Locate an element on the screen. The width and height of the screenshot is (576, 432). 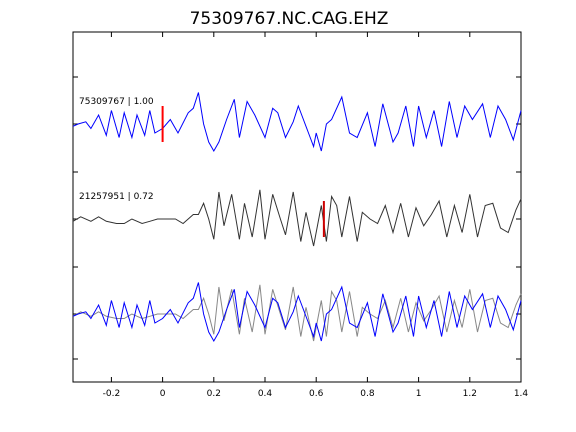
pick-markers is located at coordinates (243, 171).